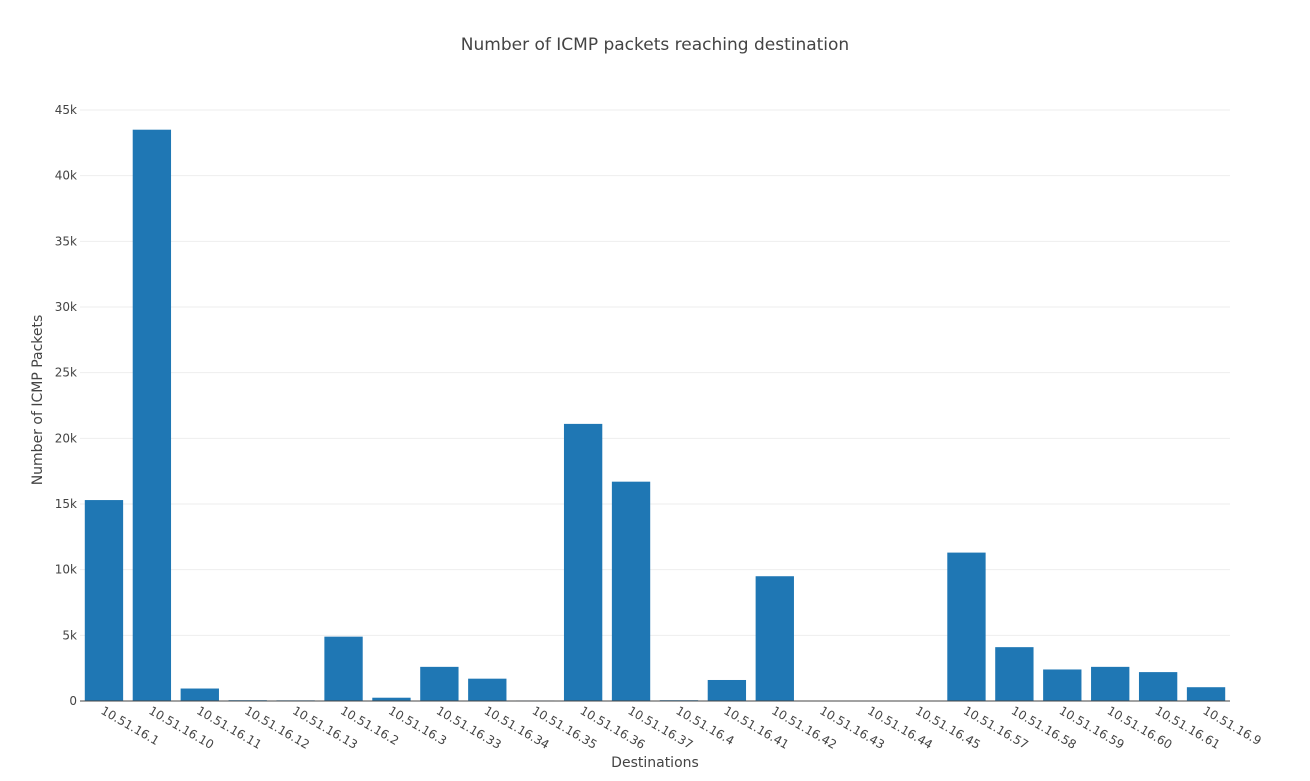  What do you see at coordinates (66, 438) in the screenshot?
I see `y-tick-label: 20k` at bounding box center [66, 438].